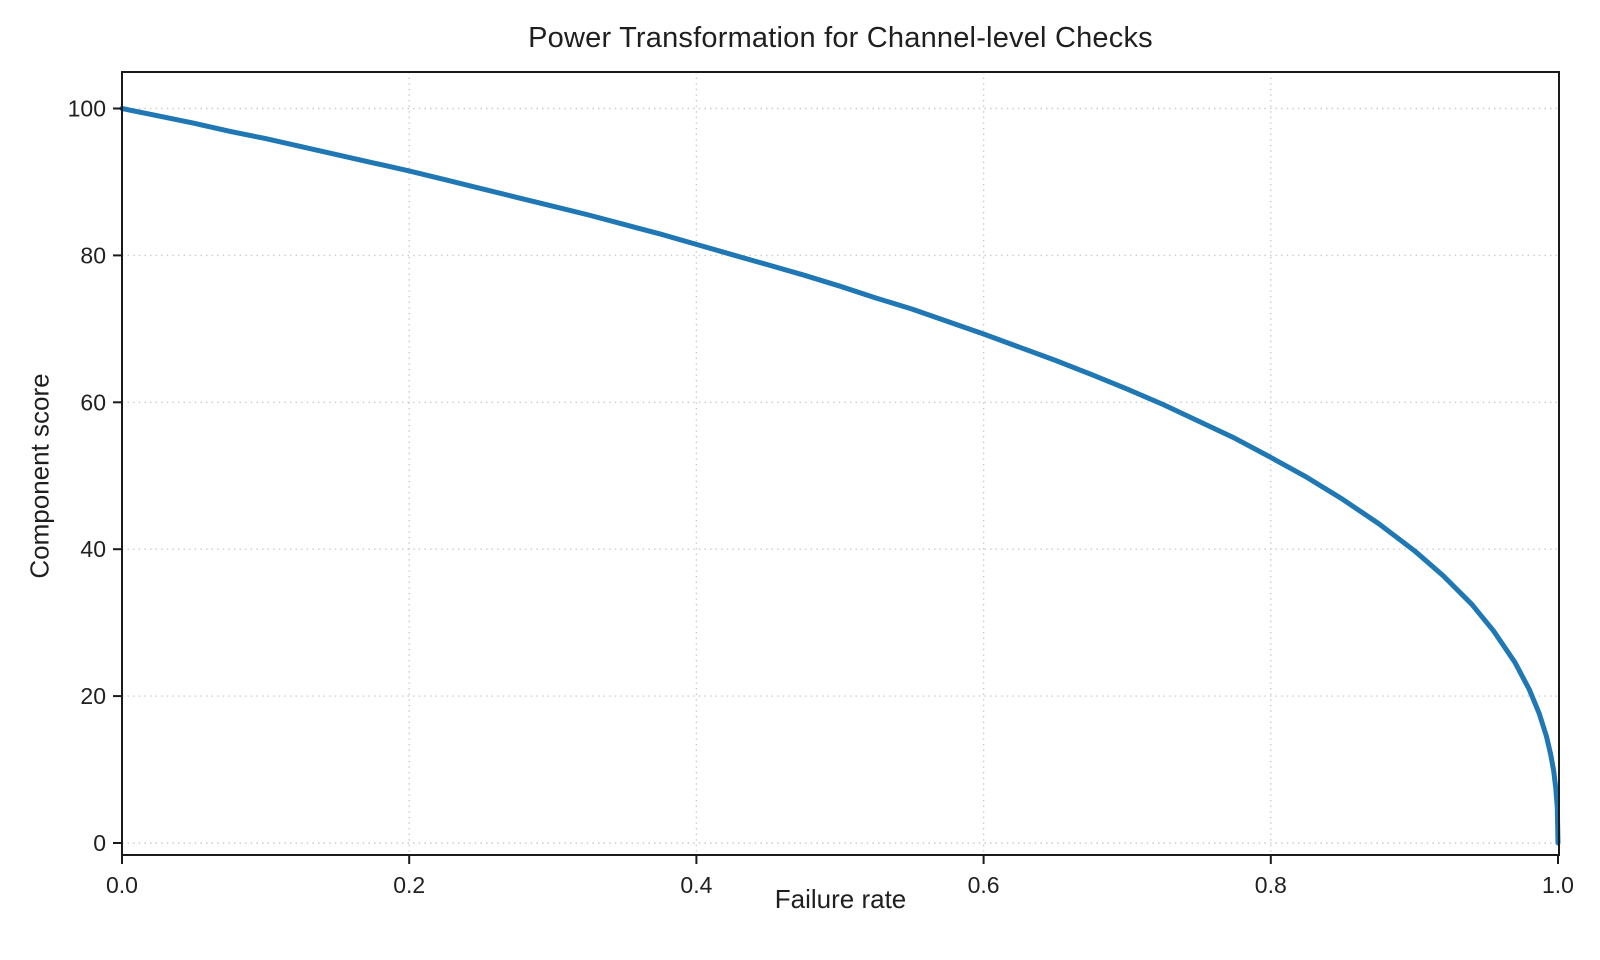 The image size is (1600, 960). I want to click on x-tick-label-0.6: 0.6, so click(984, 885).